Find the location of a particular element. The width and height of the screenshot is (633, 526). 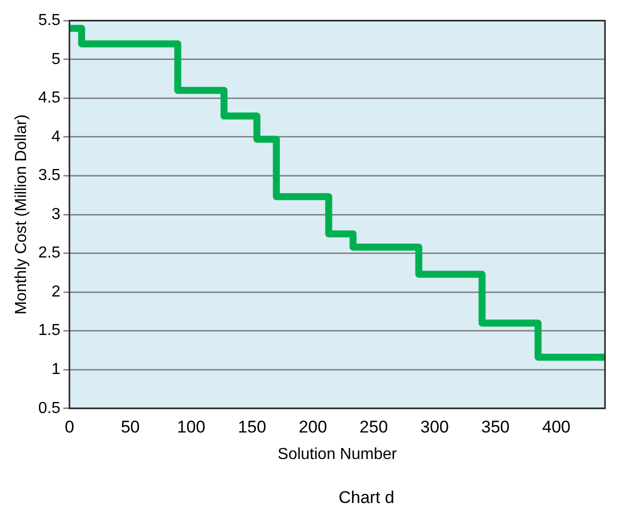

y-tick-label: 3 is located at coordinates (56, 214).